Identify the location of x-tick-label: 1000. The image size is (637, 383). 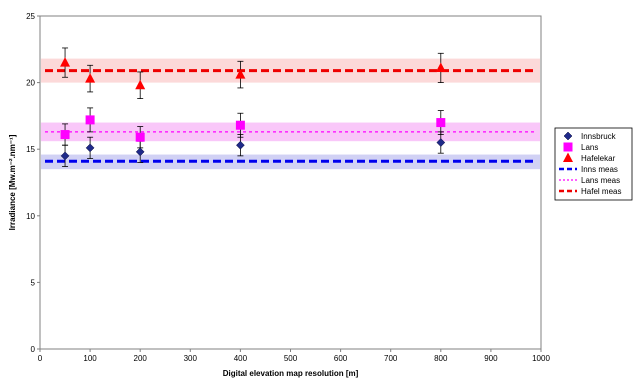
(541, 358).